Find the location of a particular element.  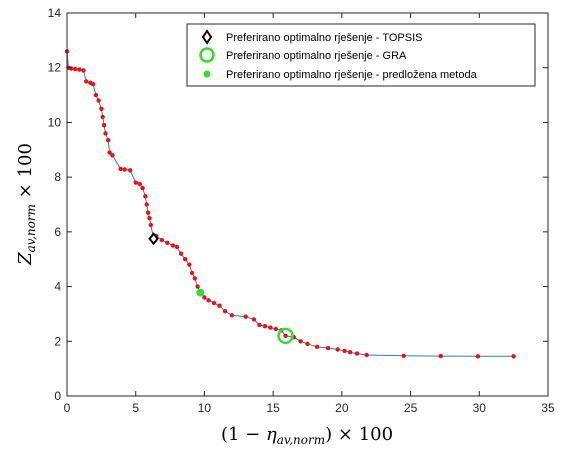

gra-marker is located at coordinates (285, 336).